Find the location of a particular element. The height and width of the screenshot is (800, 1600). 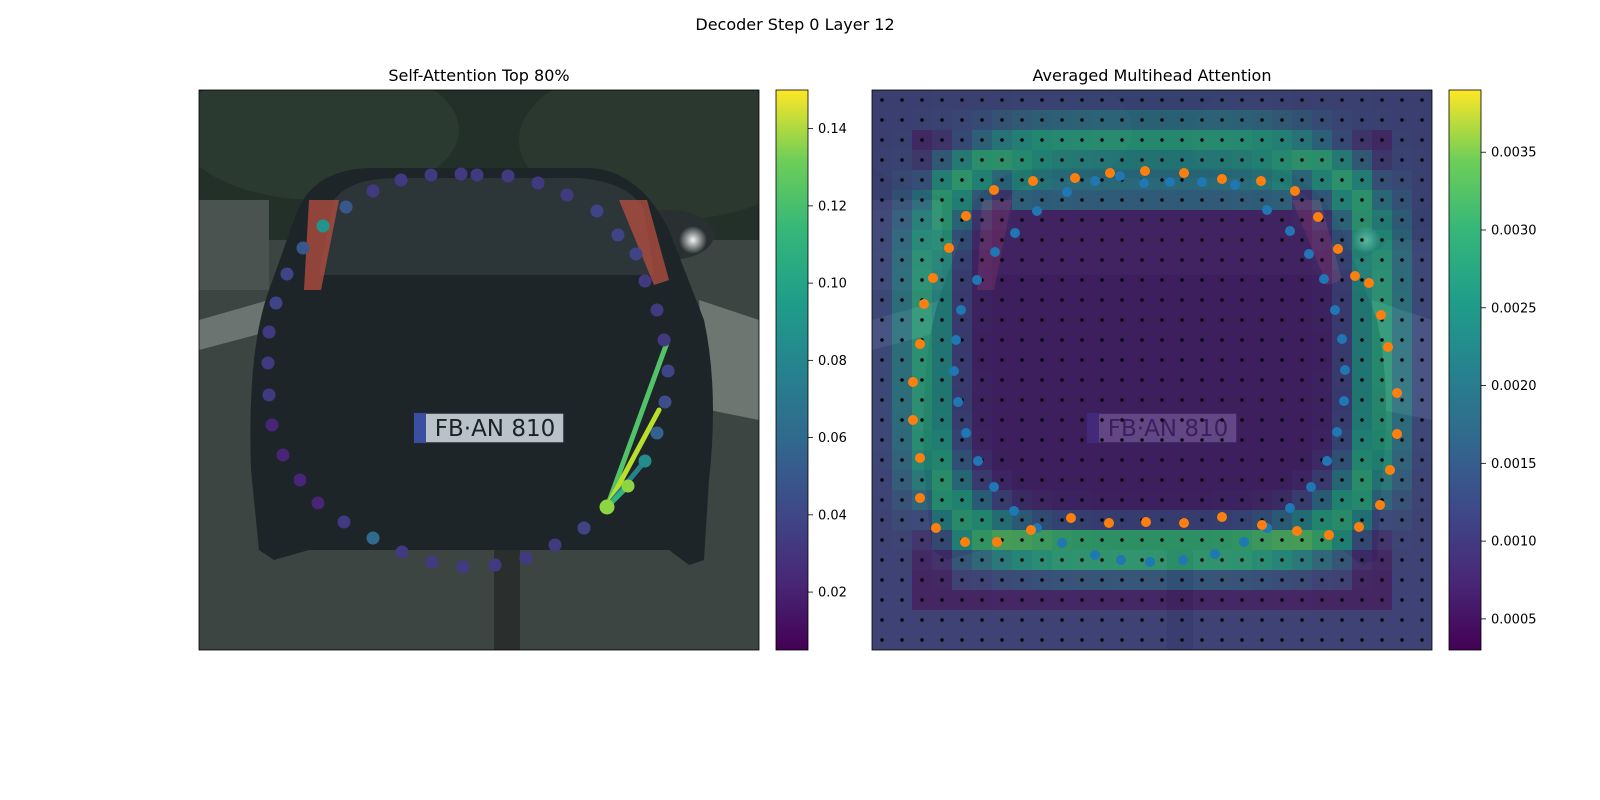

overlay-license-plate is located at coordinates (1162, 428).